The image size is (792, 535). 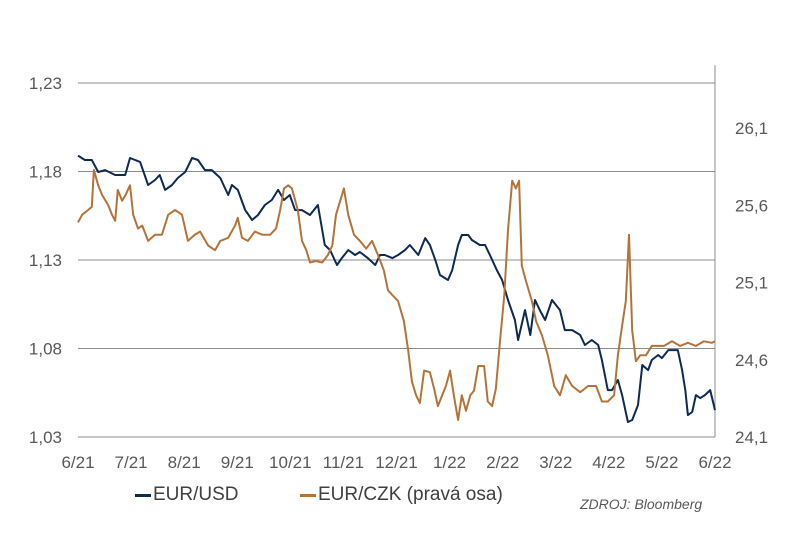 What do you see at coordinates (45, 437) in the screenshot?
I see `y-left-tick-label: 1,03` at bounding box center [45, 437].